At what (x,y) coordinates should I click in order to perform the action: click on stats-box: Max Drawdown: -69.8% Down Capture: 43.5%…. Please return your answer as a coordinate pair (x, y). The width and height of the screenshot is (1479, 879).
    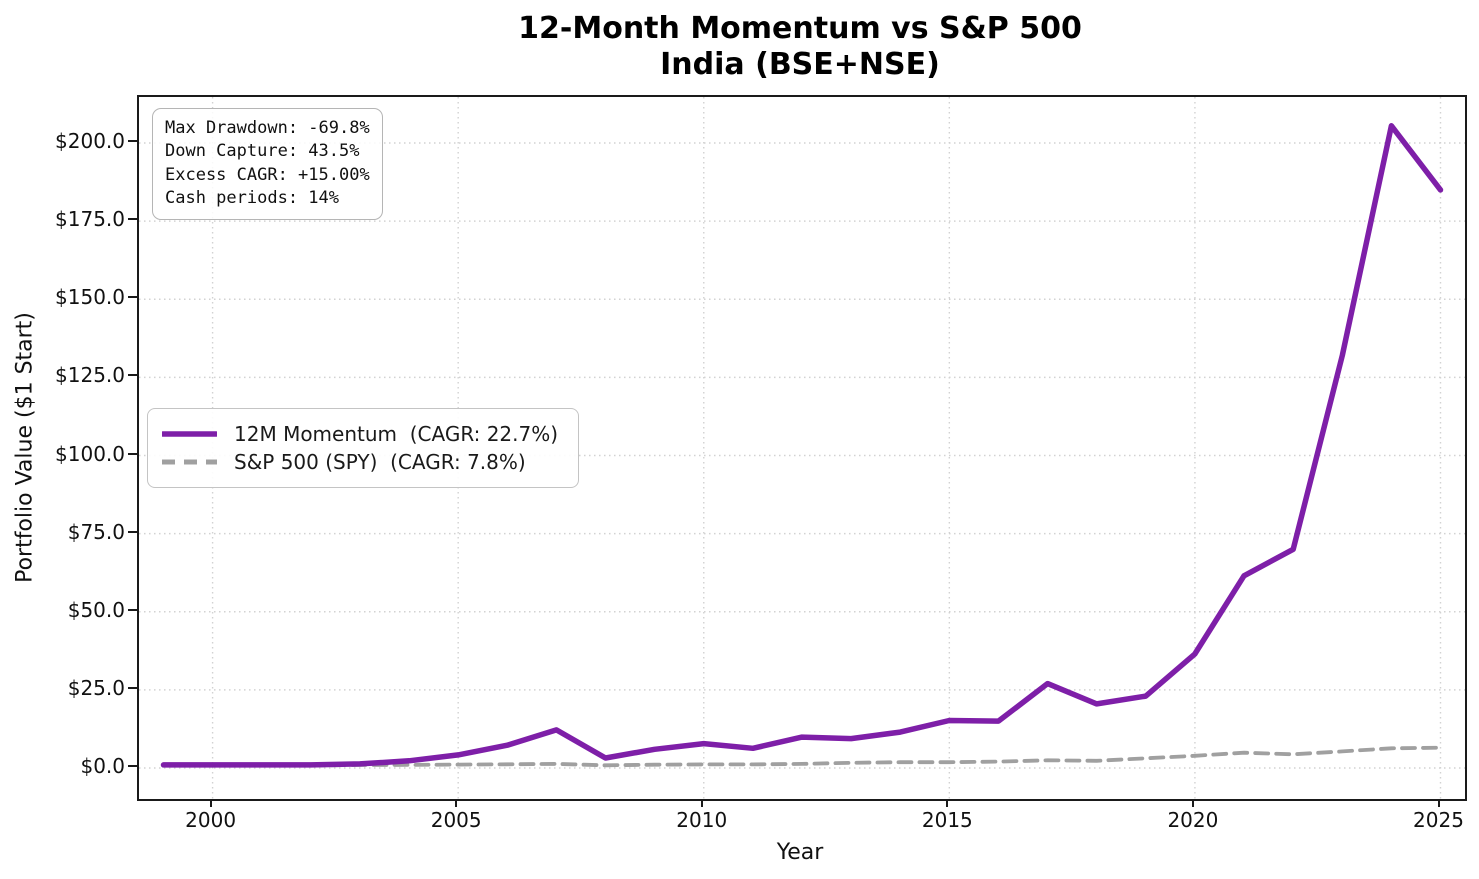
    Looking at the image, I should click on (267, 164).